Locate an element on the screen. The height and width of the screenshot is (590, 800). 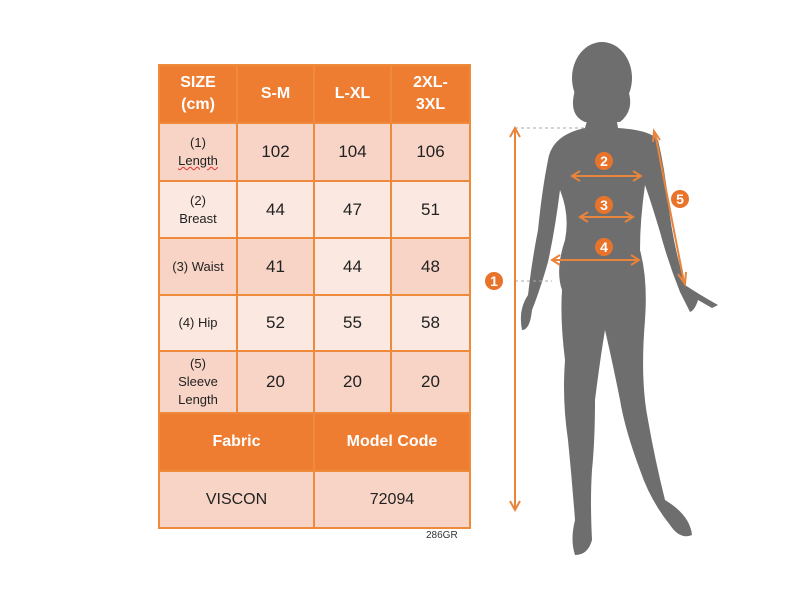
cell: 51 is located at coordinates (430, 209).